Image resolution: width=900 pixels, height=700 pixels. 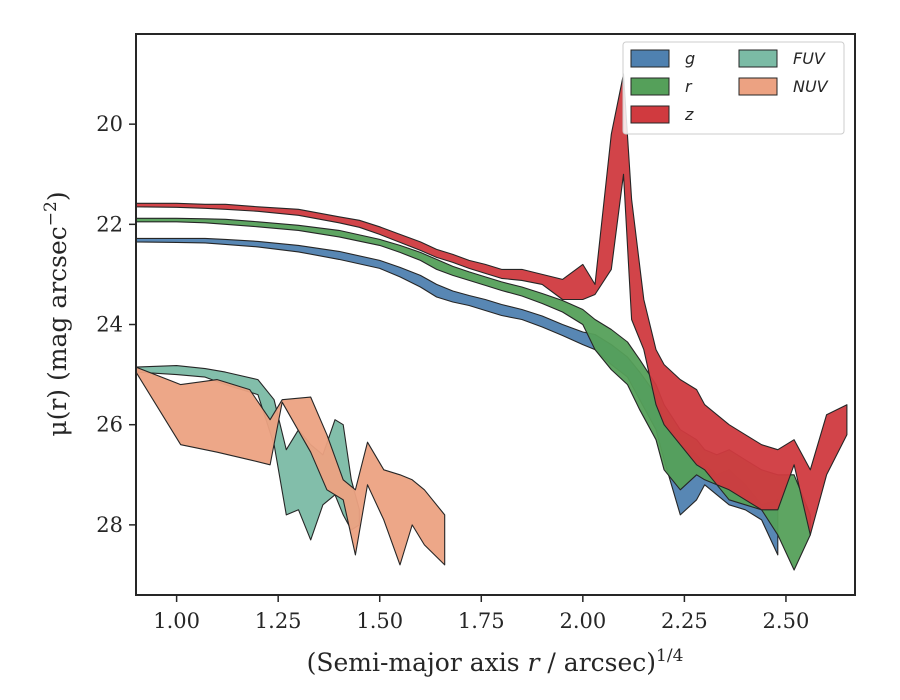 What do you see at coordinates (758, 86) in the screenshot?
I see `legend-swatch-NUV` at bounding box center [758, 86].